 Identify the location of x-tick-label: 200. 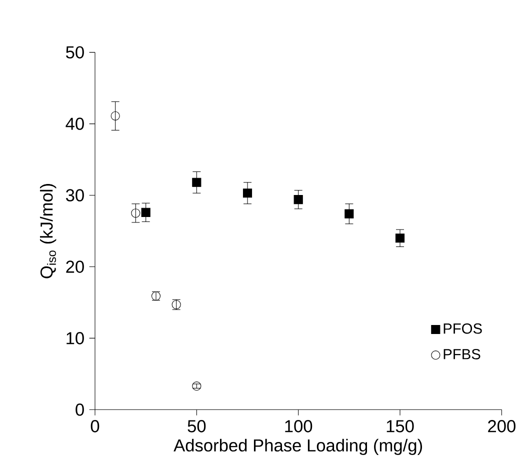
(502, 426).